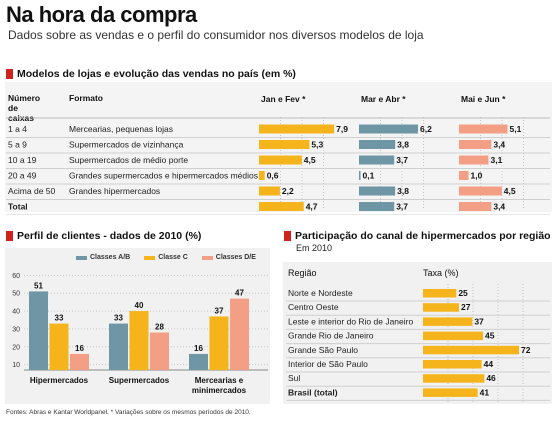 The image size is (557, 422). What do you see at coordinates (426, 129) in the screenshot?
I see `bar-value-label: 6,2` at bounding box center [426, 129].